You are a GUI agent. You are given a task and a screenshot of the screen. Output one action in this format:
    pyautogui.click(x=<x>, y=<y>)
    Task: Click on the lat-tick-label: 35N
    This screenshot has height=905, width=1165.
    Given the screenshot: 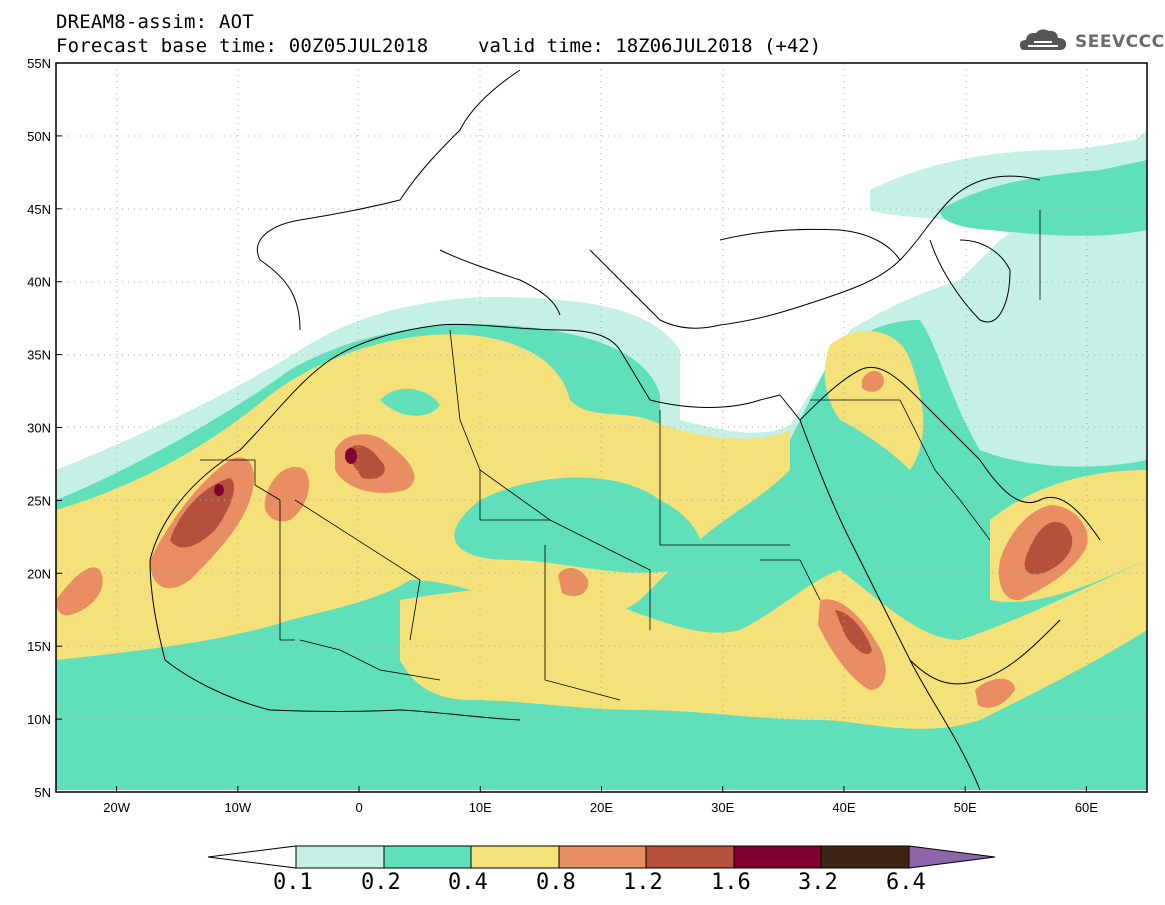 What is the action you would take?
    pyautogui.click(x=39, y=355)
    